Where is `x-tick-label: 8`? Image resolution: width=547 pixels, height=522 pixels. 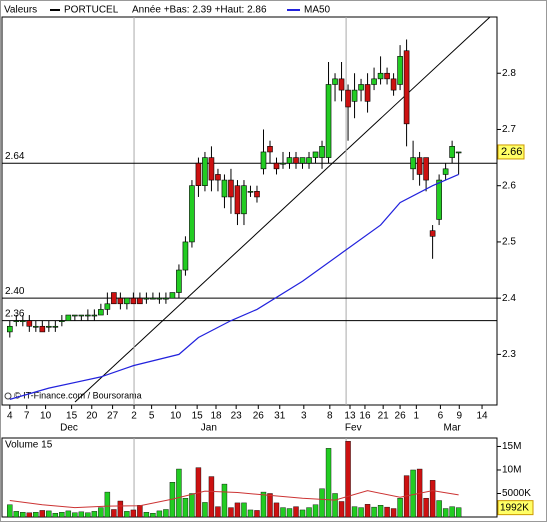 x-tick-label: 8 is located at coordinates (330, 416).